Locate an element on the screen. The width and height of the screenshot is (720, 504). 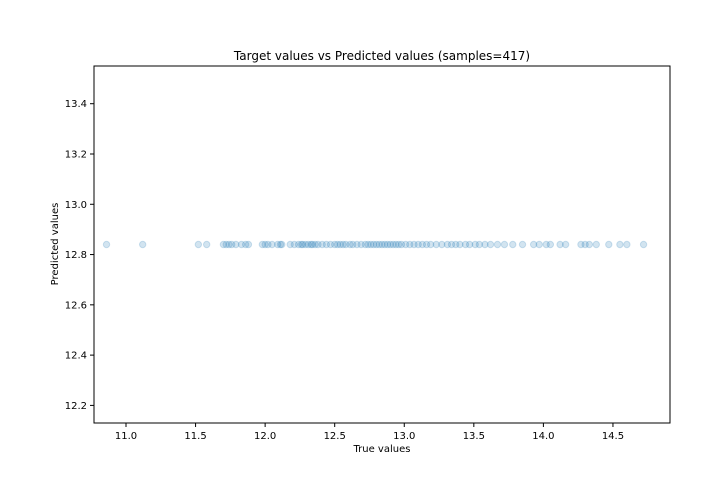
y-axis-ticks: 12.2 12.4 12.6 12.8 13.0 13.2 13.4 is located at coordinates (79, 255).